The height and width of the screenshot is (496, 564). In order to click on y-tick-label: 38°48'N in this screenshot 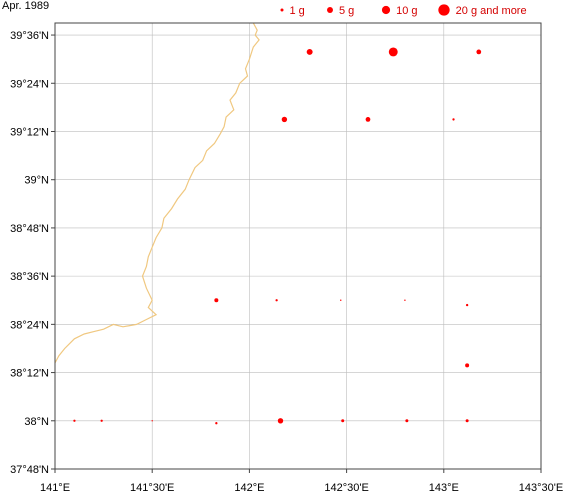, I will do `click(29, 229)`.